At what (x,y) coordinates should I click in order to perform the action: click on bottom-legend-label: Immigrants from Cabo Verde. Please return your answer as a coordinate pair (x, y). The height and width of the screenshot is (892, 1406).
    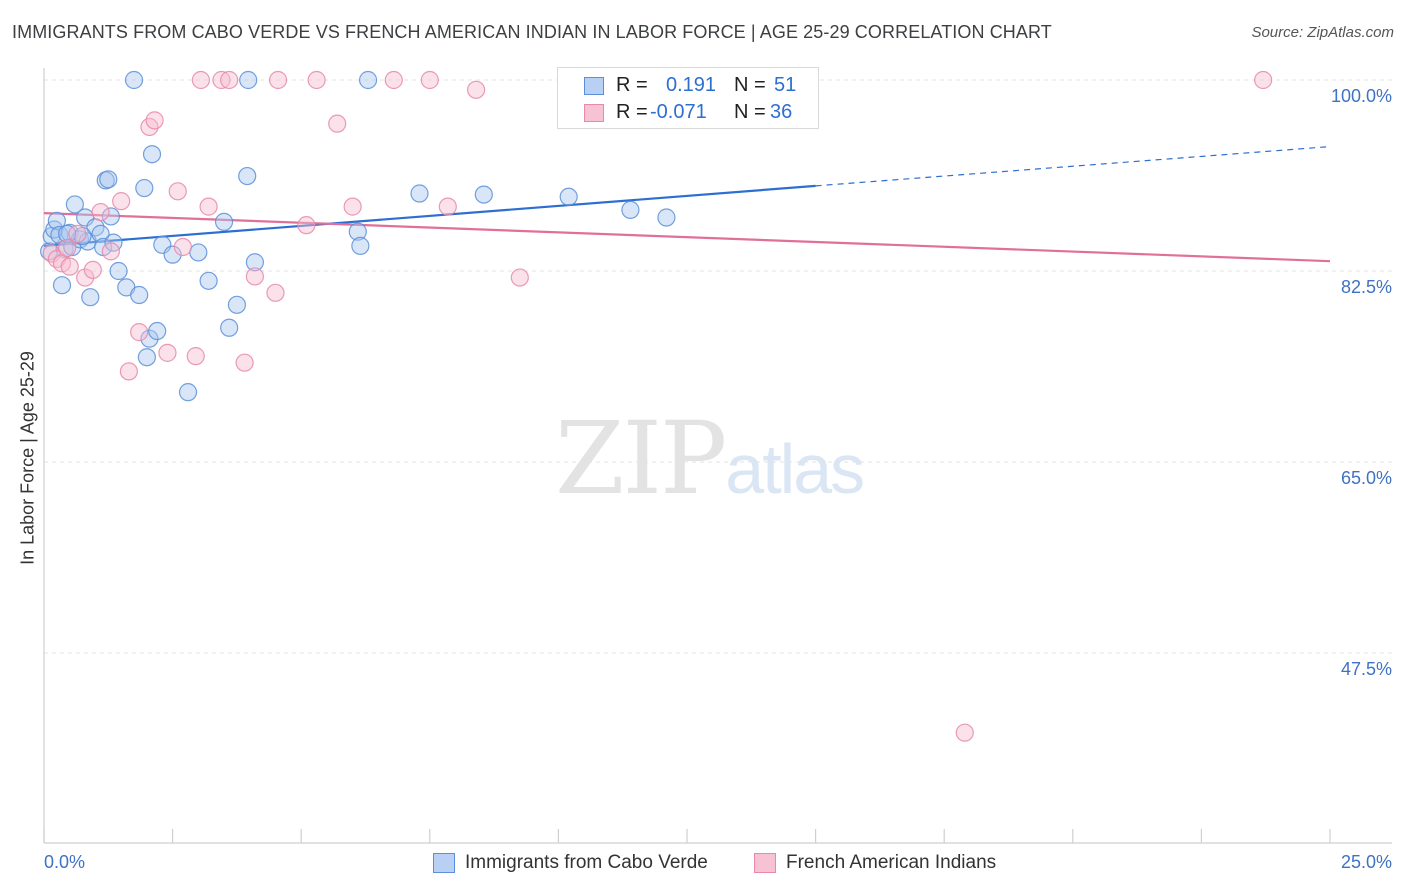
    Looking at the image, I should click on (586, 862).